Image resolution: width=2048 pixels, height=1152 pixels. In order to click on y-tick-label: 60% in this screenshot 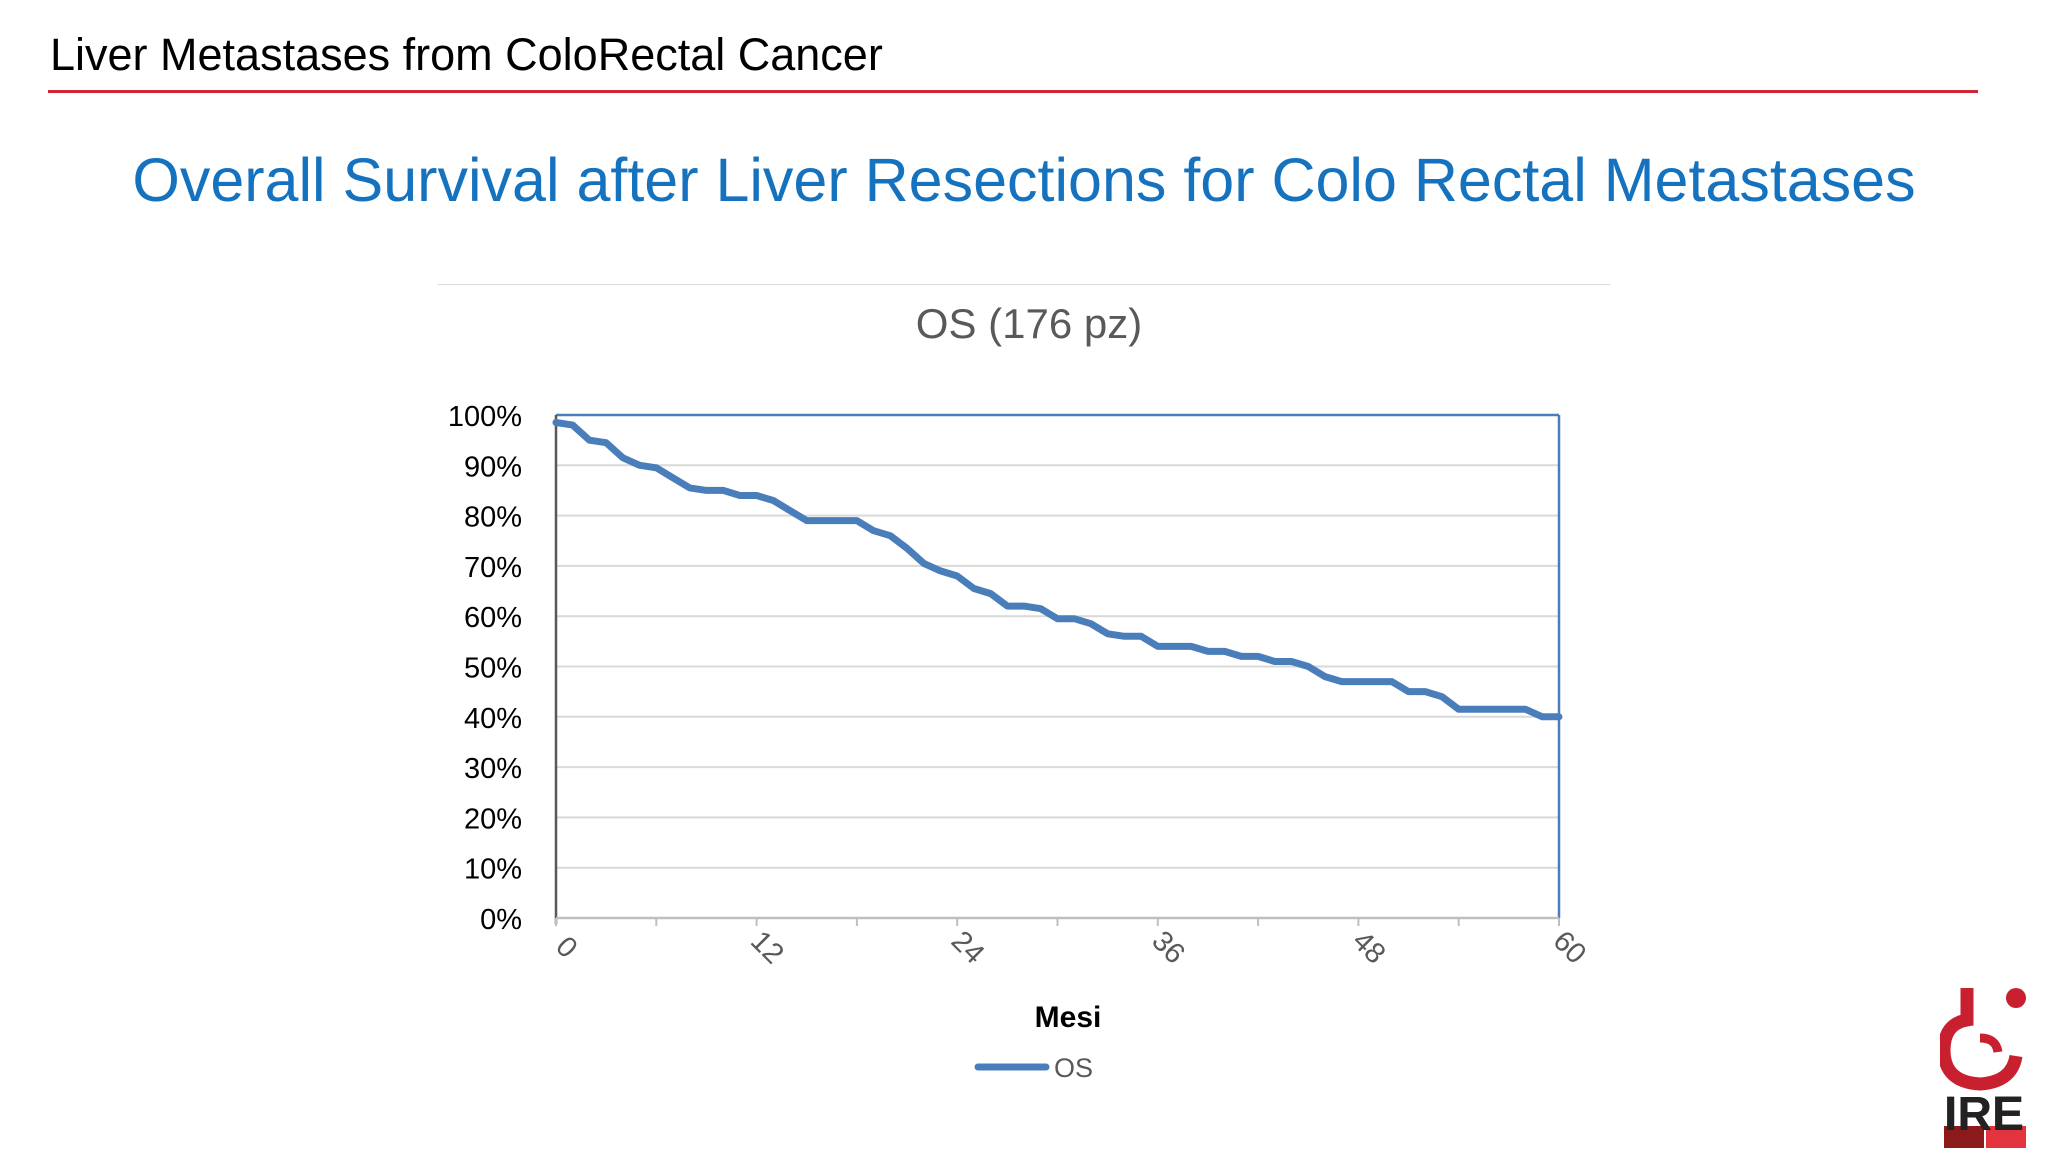, I will do `click(493, 618)`.